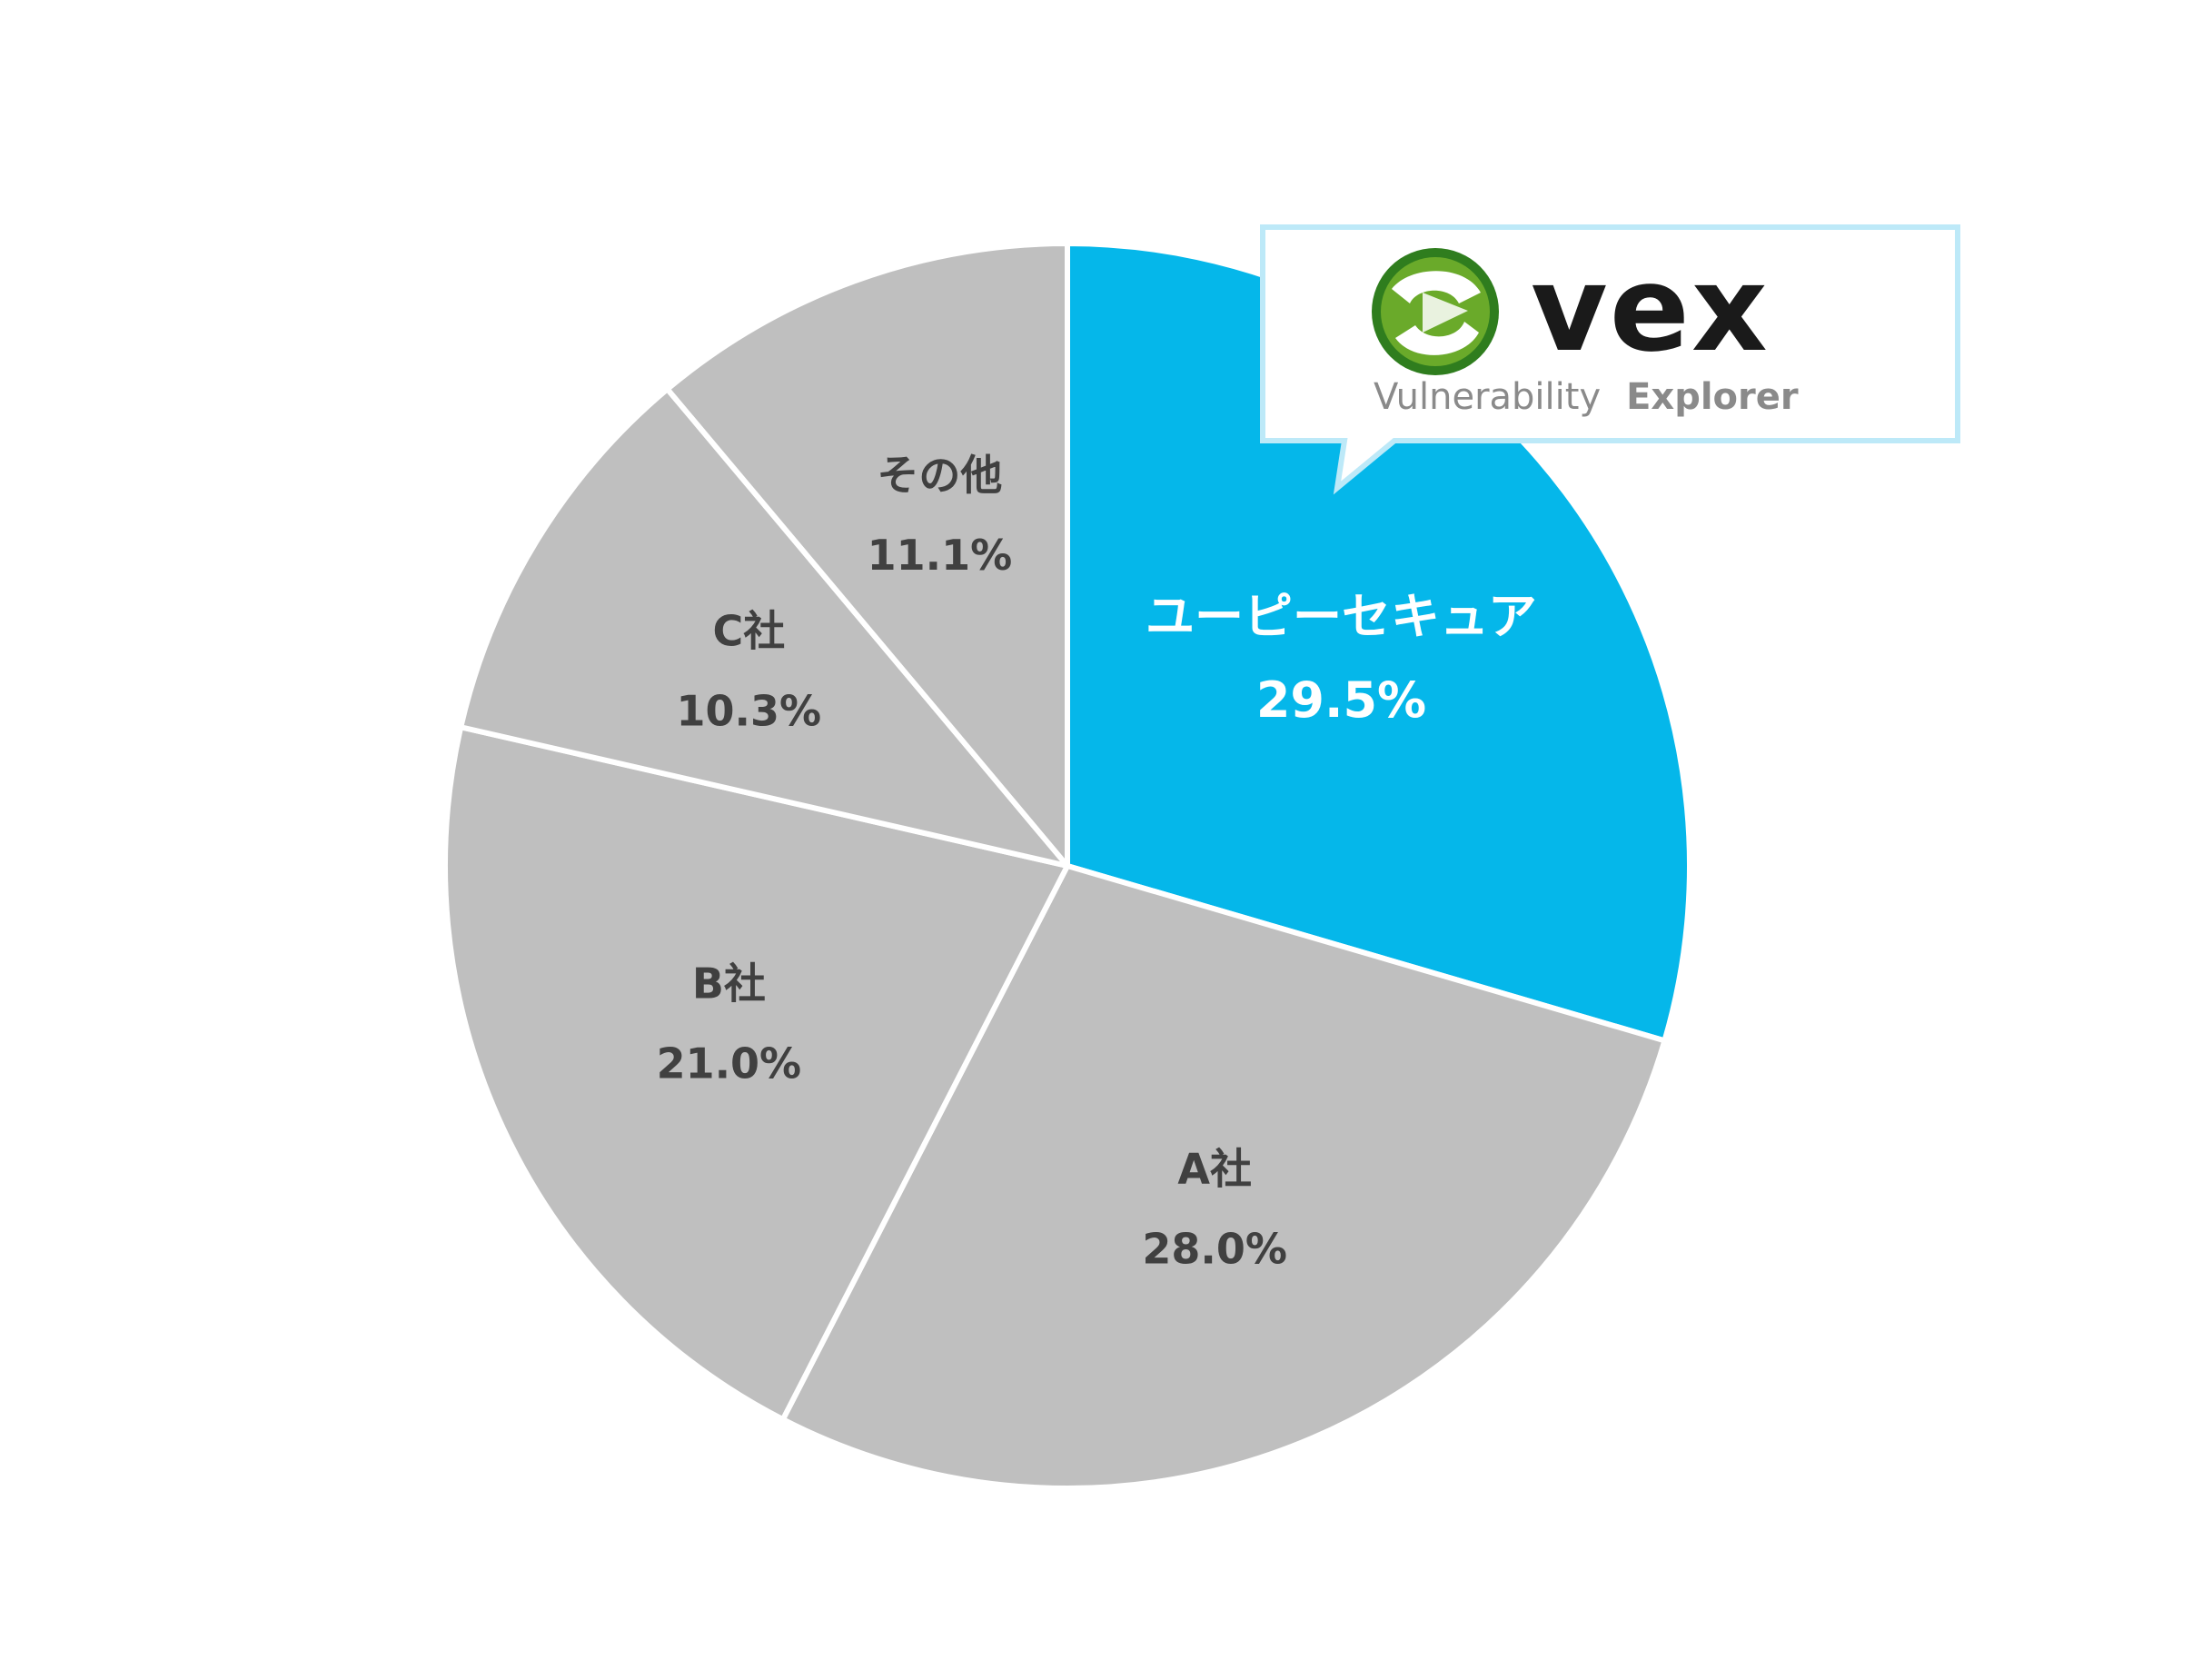  I want to click on slice-value-label-3: 10.3%, so click(749, 711).